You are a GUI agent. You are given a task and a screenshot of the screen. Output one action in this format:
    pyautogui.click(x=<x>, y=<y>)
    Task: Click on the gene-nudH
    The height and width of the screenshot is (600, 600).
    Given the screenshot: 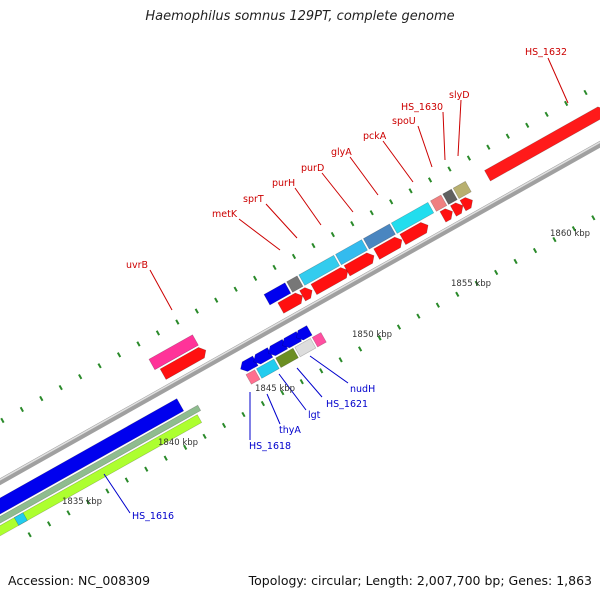 What is the action you would take?
    pyautogui.click(x=319, y=340)
    